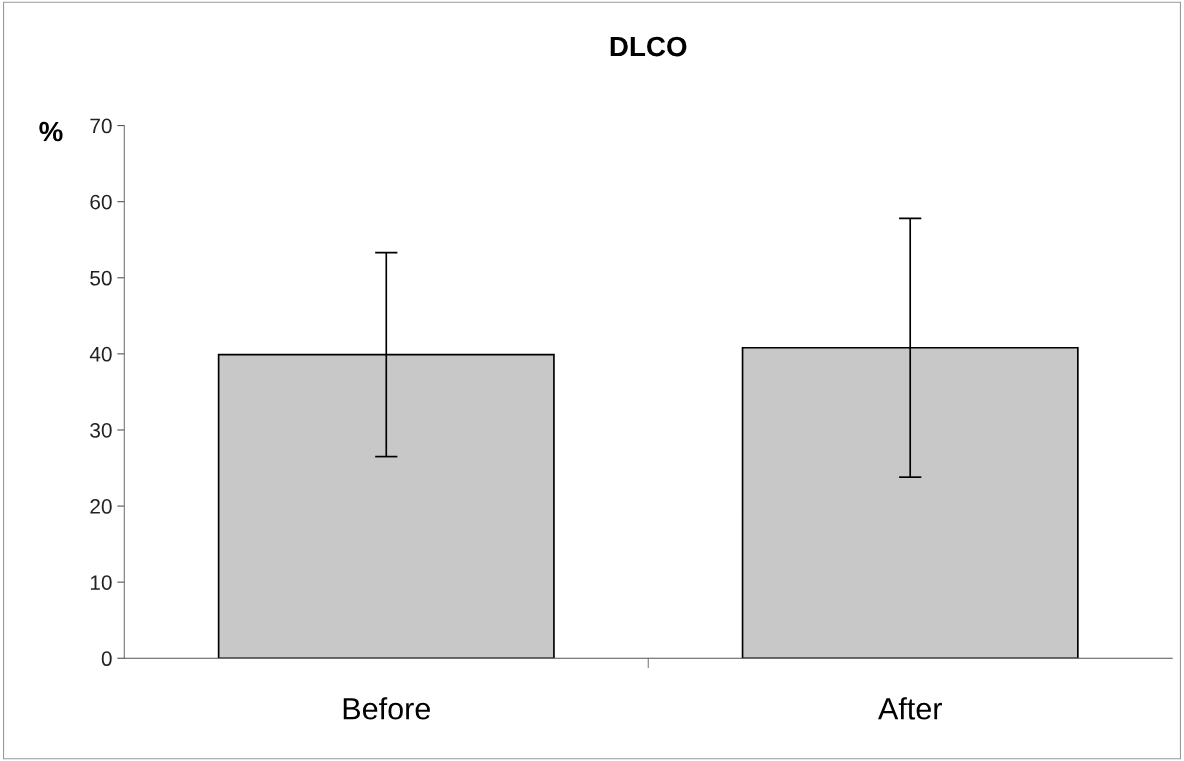 This screenshot has width=1184, height=761. What do you see at coordinates (51, 131) in the screenshot?
I see `y-axis-title: %` at bounding box center [51, 131].